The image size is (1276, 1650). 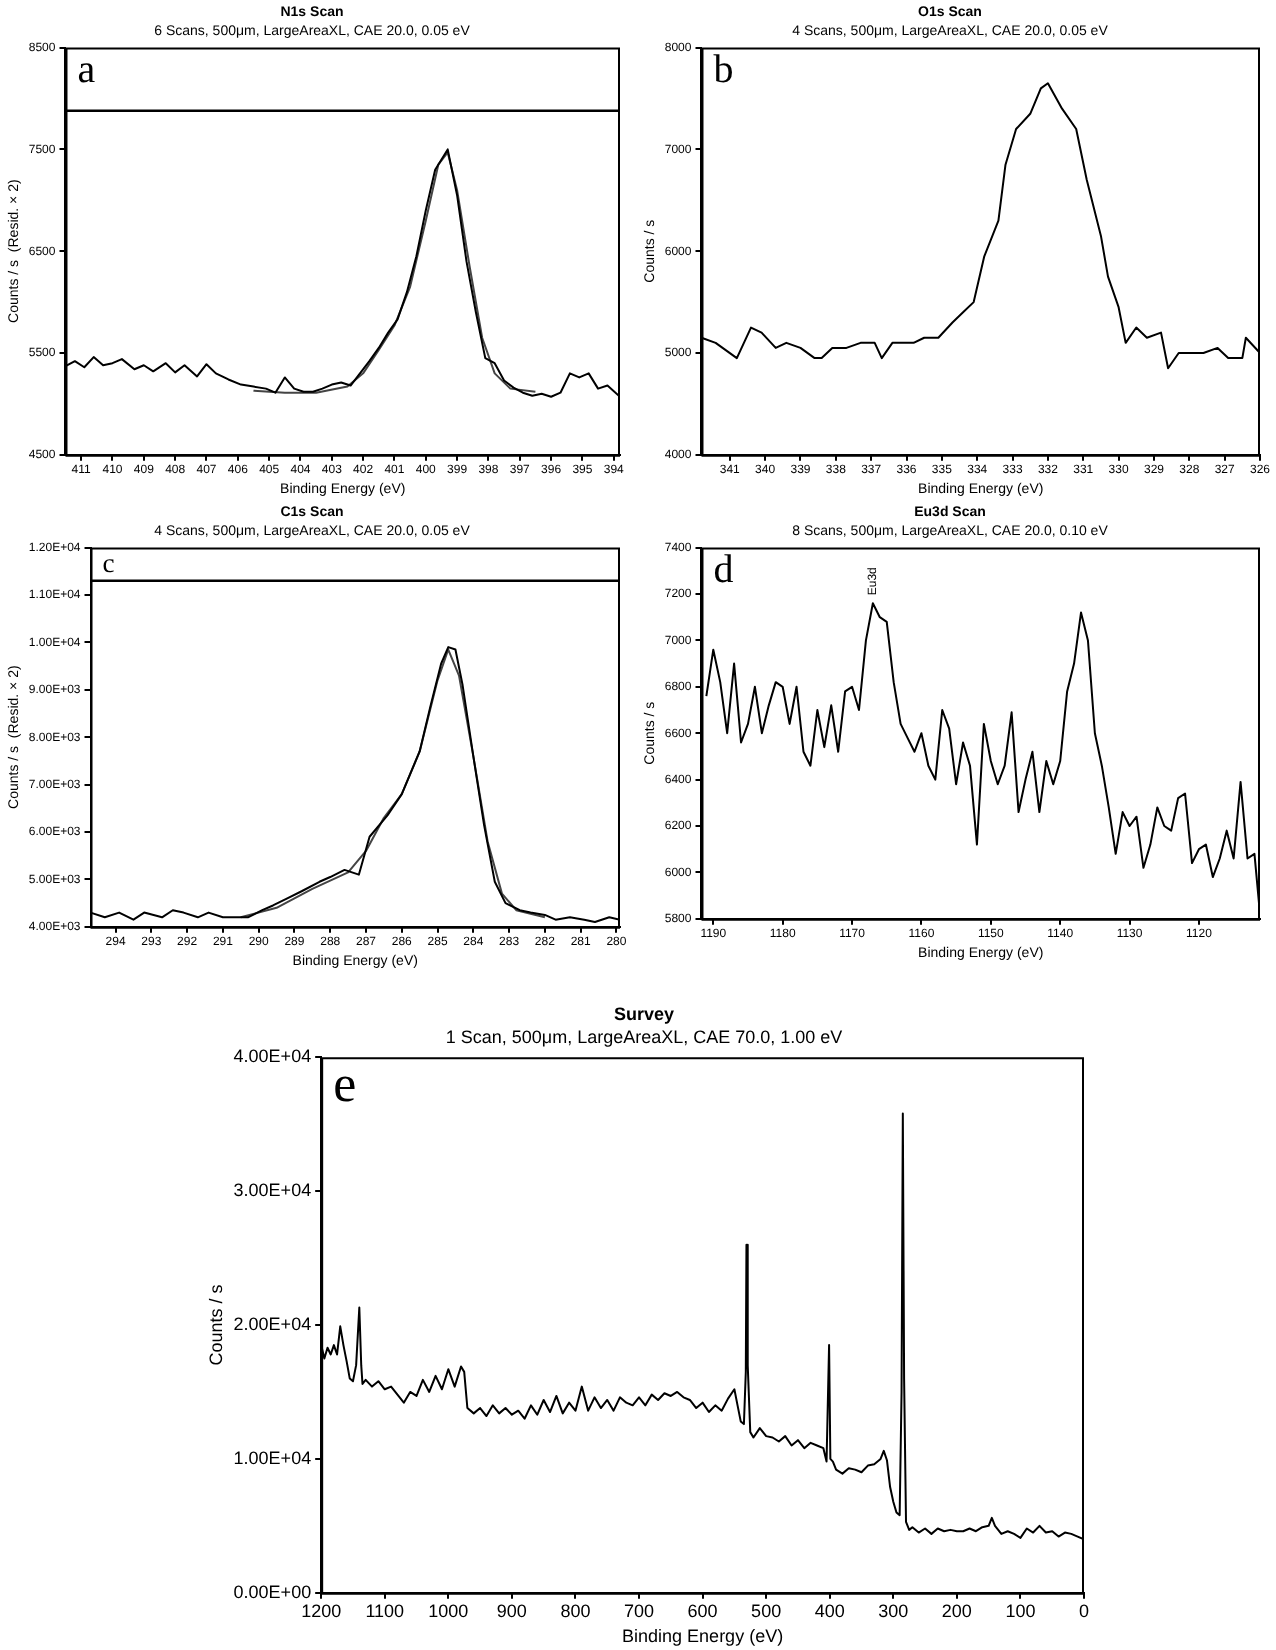 I want to click on chart-subtitle: 1 Scan, 500μm, LargeAreaXL, CAE 70.0, 1.00 eV, so click(x=644, y=1037).